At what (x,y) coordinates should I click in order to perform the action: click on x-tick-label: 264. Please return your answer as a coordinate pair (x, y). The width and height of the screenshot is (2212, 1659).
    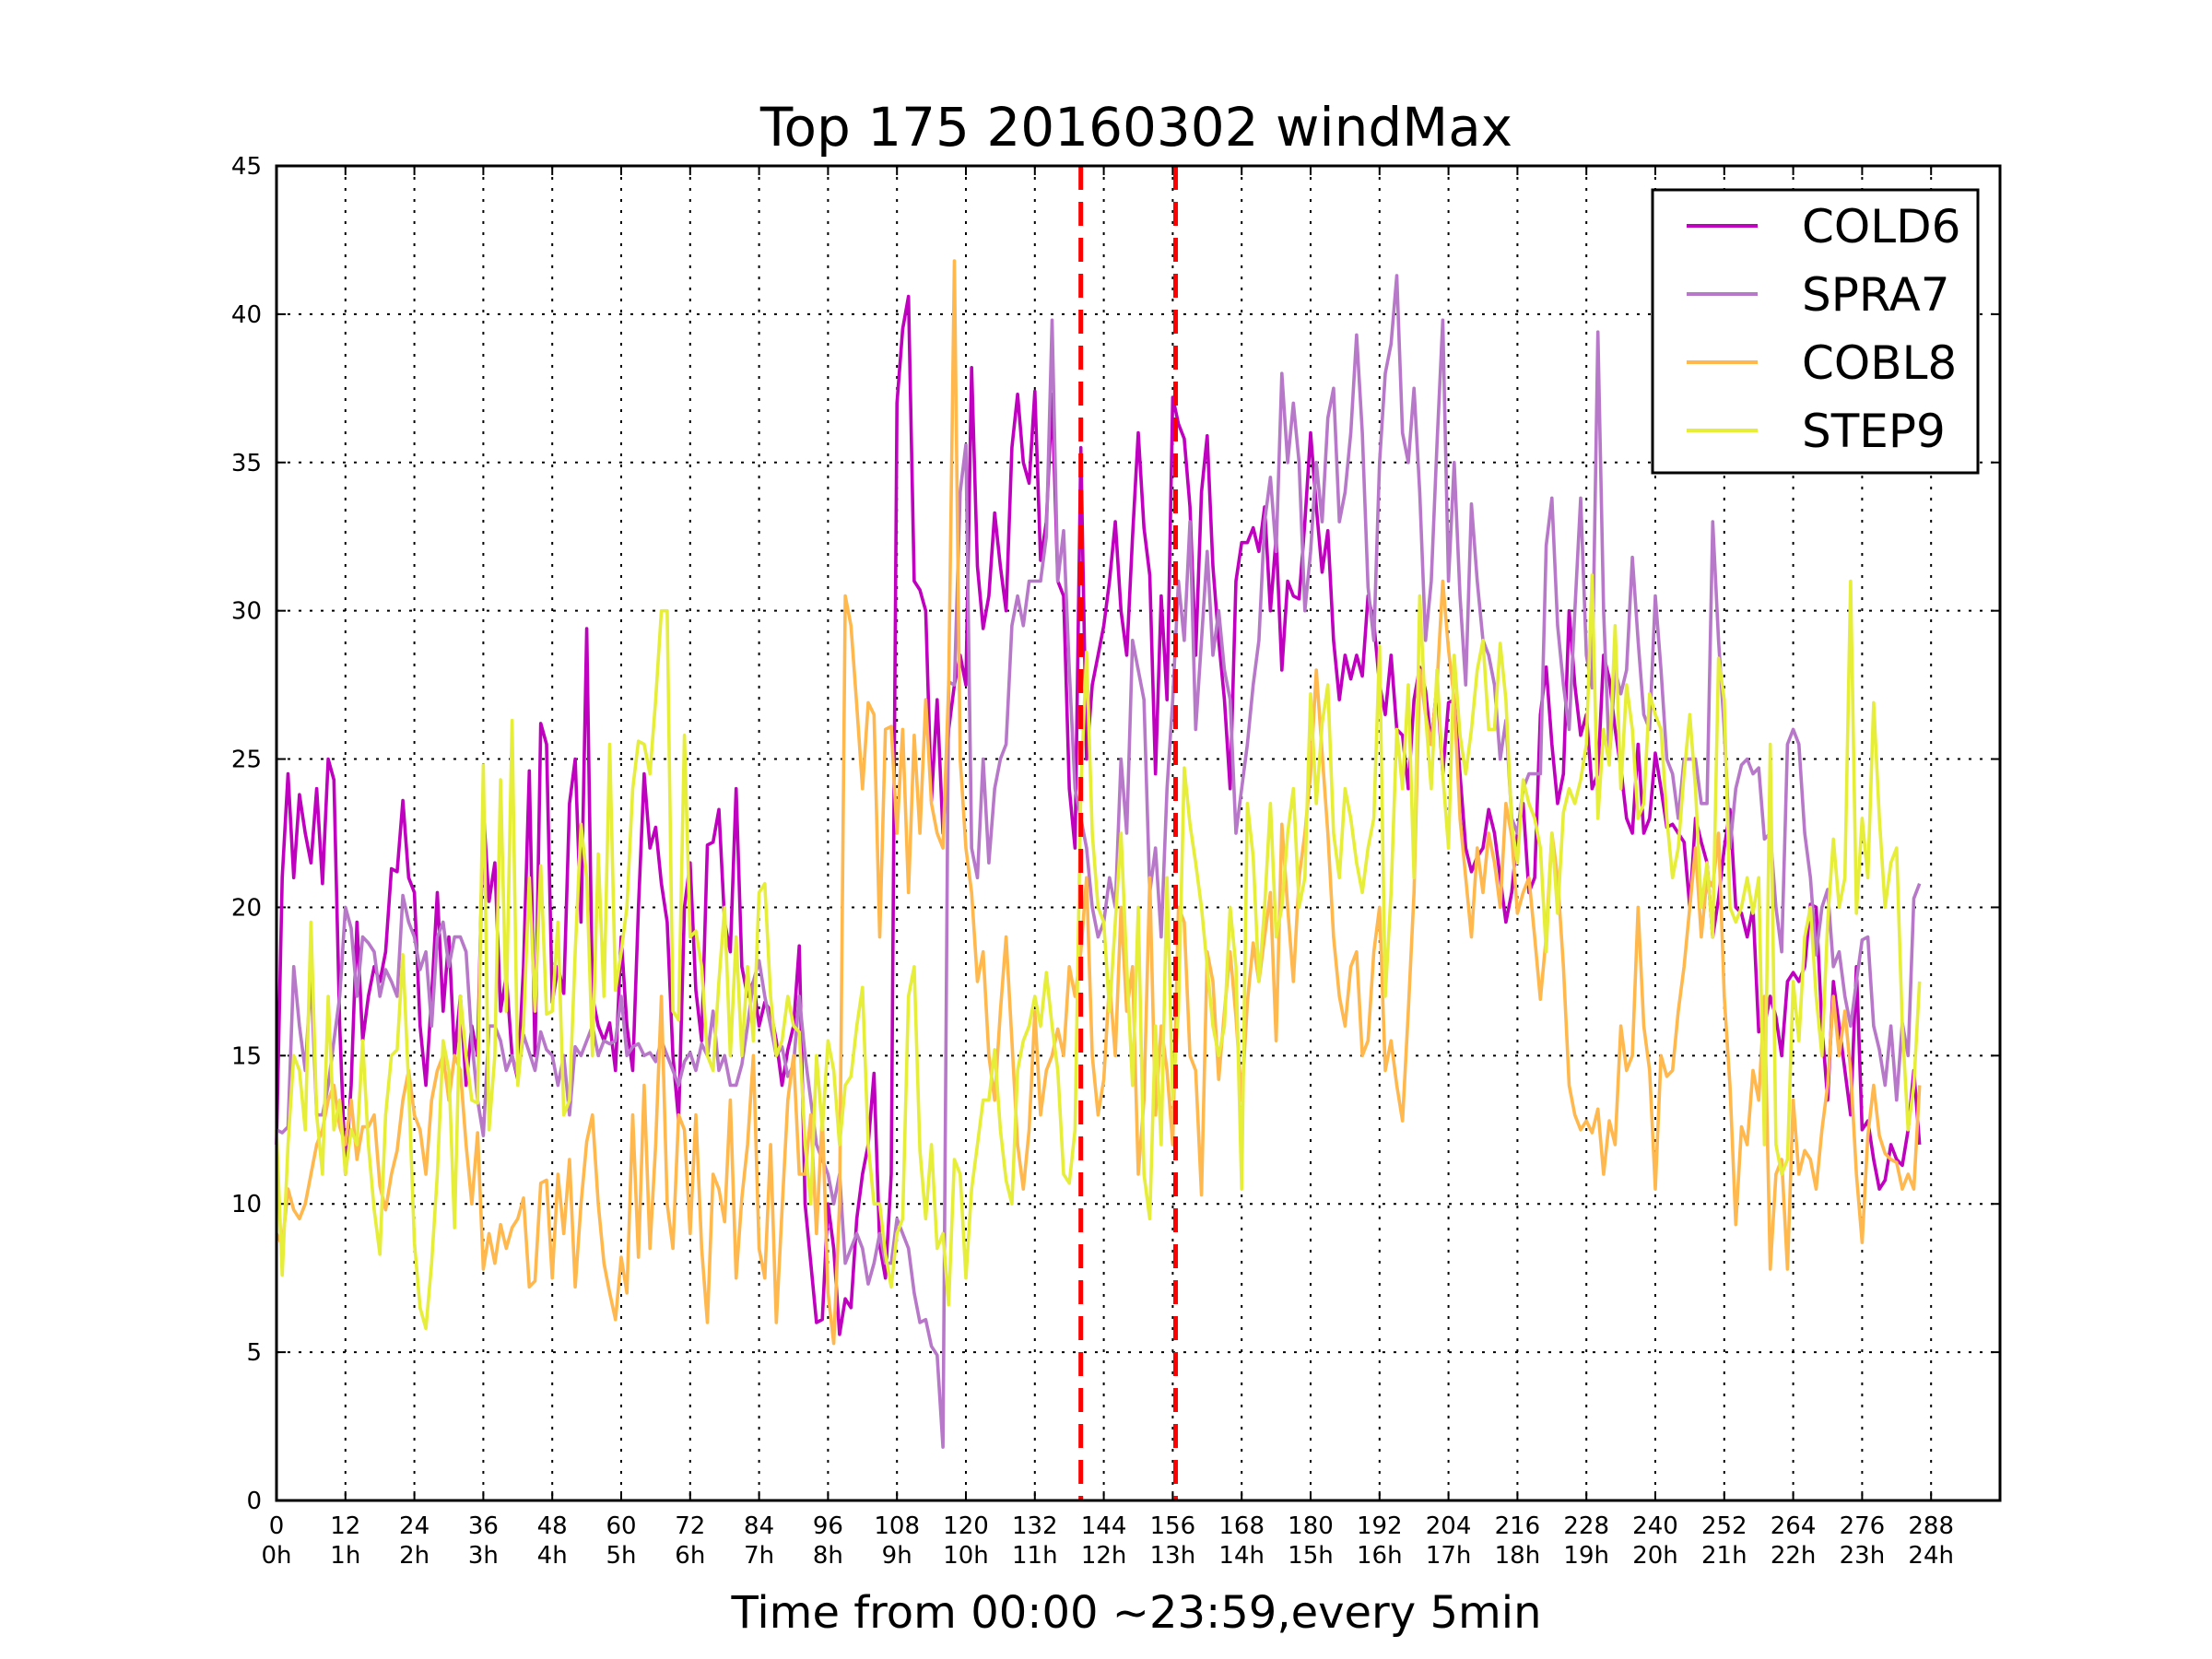
    Looking at the image, I should click on (1794, 1526).